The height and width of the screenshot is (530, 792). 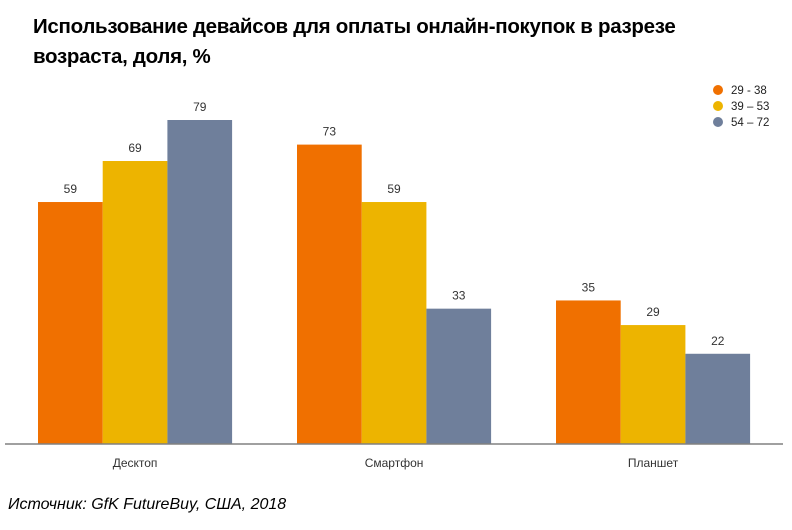 What do you see at coordinates (147, 504) in the screenshot?
I see `source-note: Источник: GfK FutureBuy, США, 2018` at bounding box center [147, 504].